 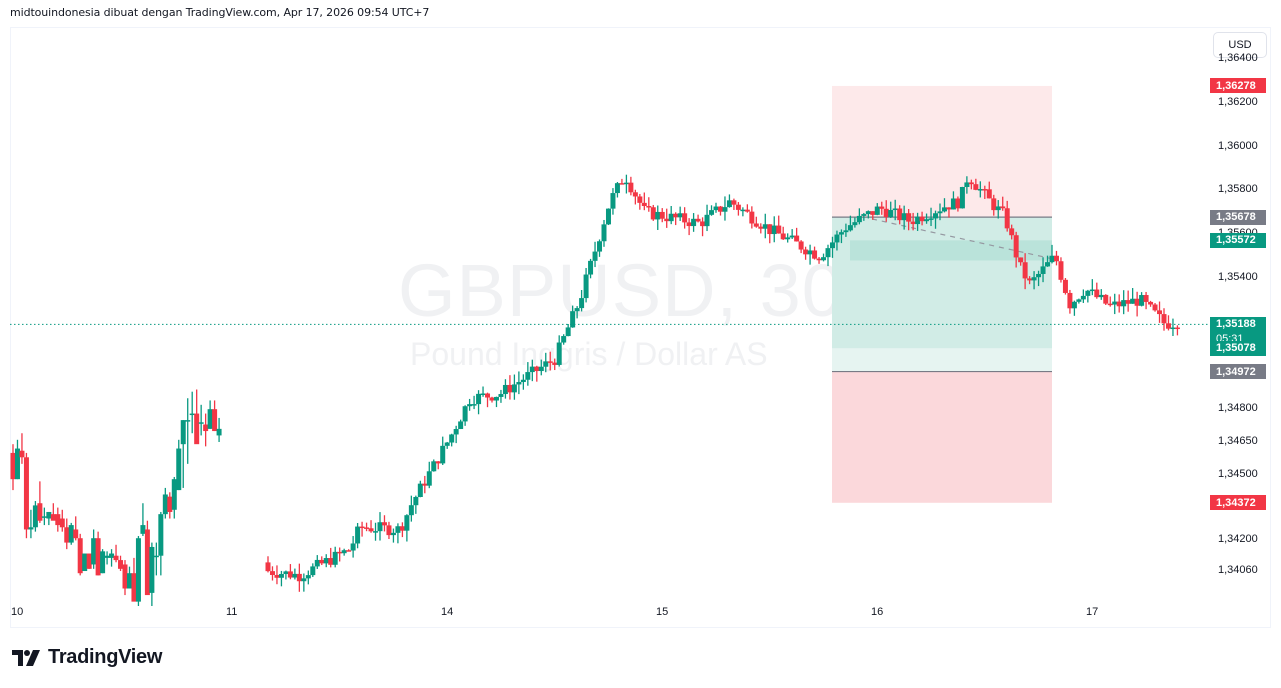 What do you see at coordinates (232, 612) in the screenshot?
I see `time-tick: 11` at bounding box center [232, 612].